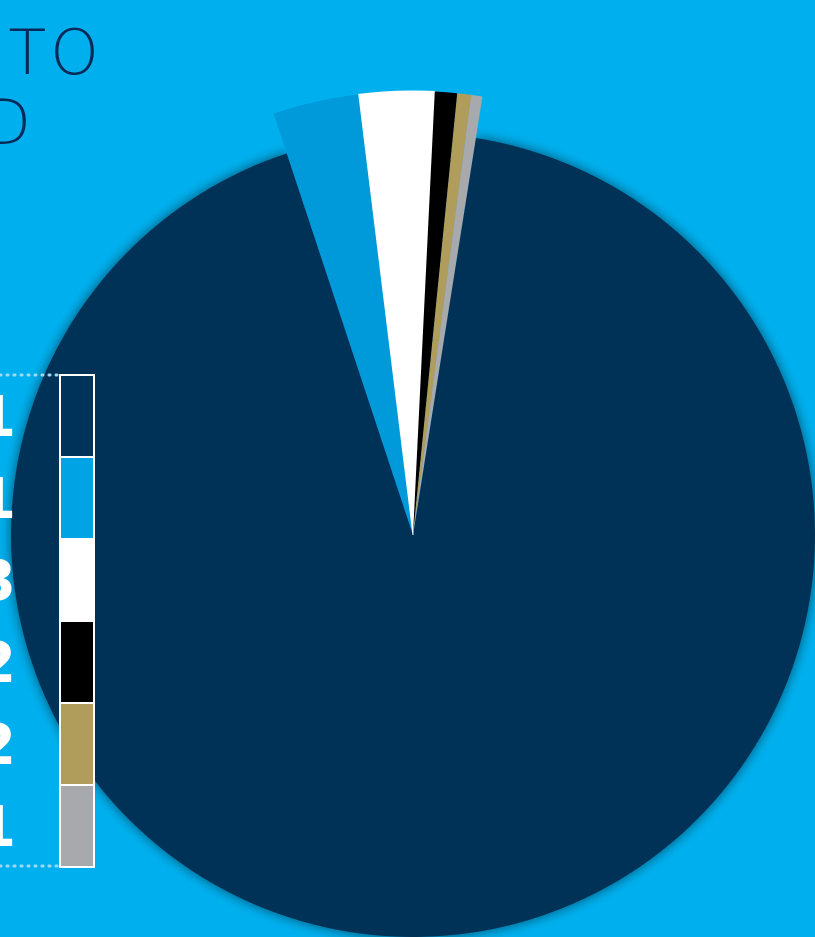  Describe the element at coordinates (8, 417) in the screenshot. I see `legend-value-1: 1` at that location.